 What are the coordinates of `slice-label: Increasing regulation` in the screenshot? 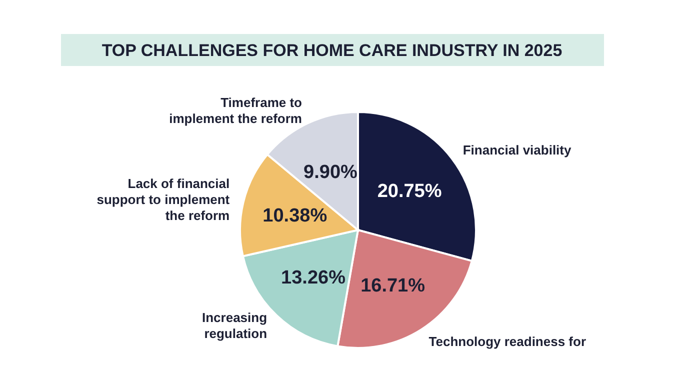 It's located at (235, 326).